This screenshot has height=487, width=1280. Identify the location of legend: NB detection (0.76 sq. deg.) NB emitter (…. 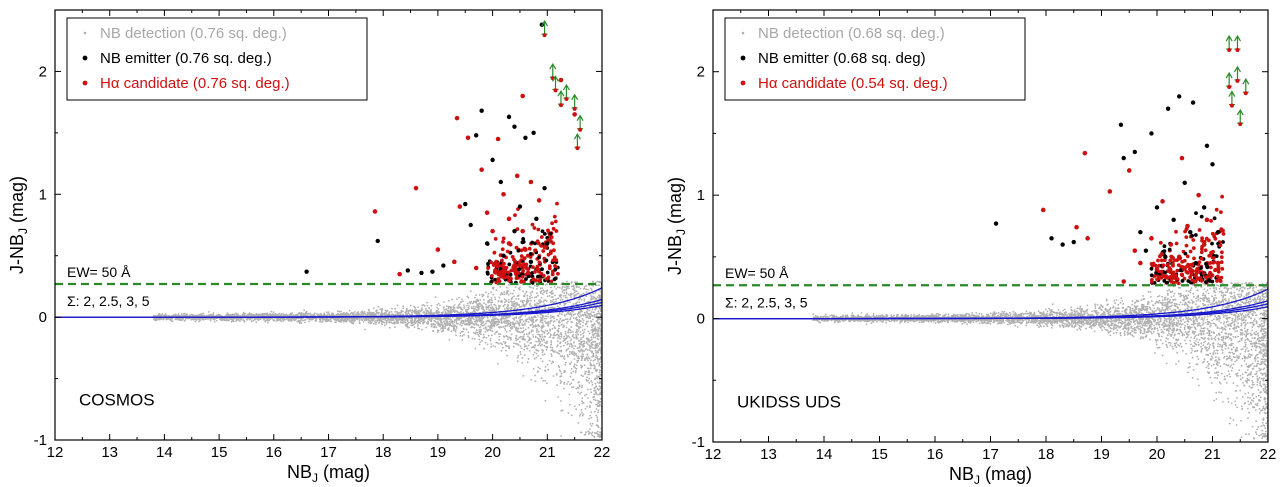
(217, 59).